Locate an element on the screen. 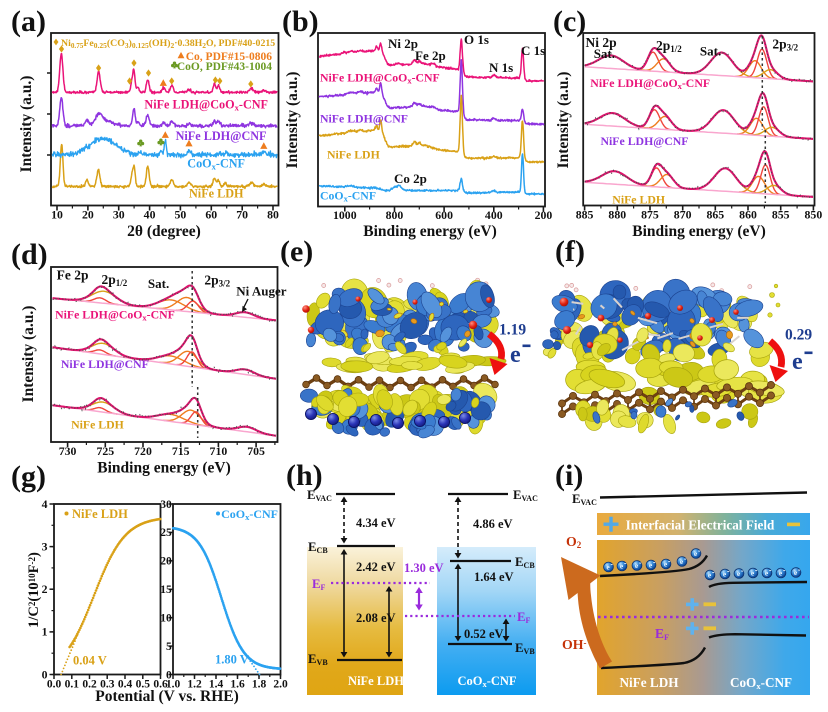 This screenshot has width=828, height=712. svg-text: 5 is located at coordinates (169, 647).